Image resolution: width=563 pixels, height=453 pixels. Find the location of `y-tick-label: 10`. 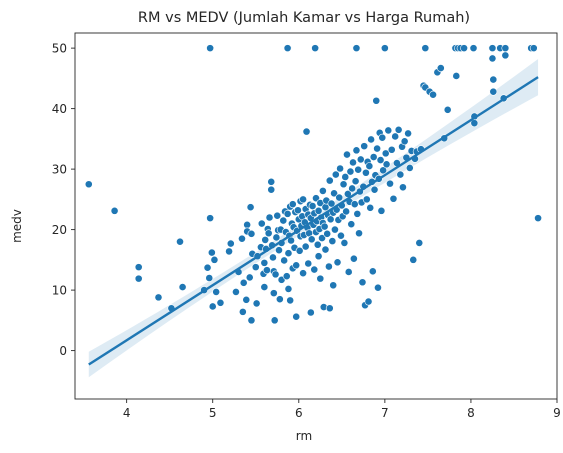

y-tick-label: 10 is located at coordinates (59, 291).